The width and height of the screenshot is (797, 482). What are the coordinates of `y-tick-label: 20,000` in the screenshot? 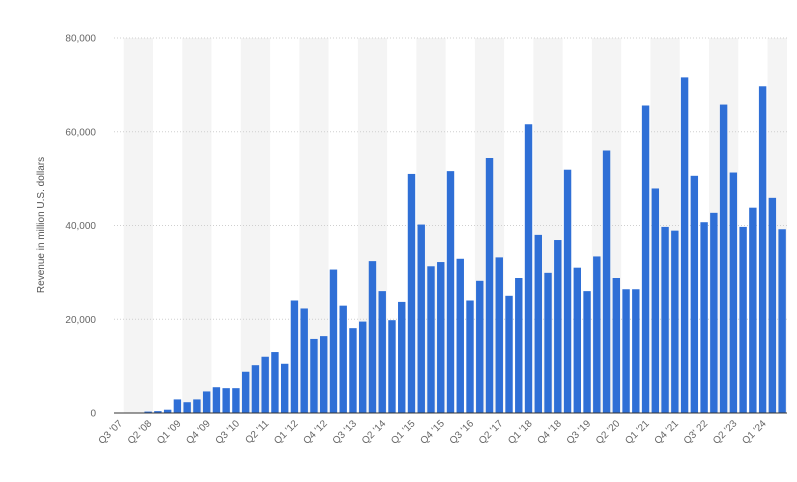 It's located at (80, 320).